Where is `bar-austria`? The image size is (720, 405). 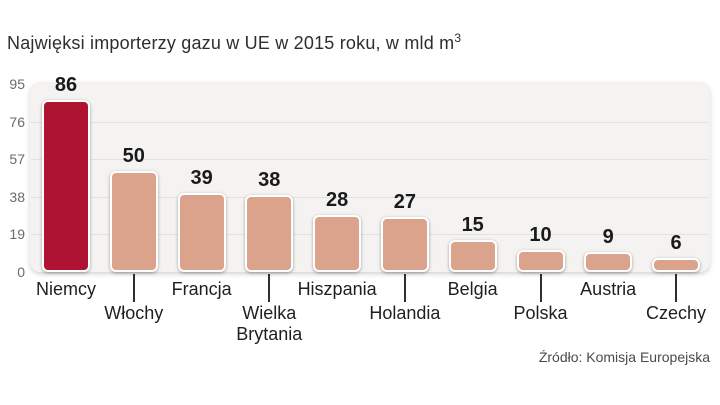 bar-austria is located at coordinates (608, 262).